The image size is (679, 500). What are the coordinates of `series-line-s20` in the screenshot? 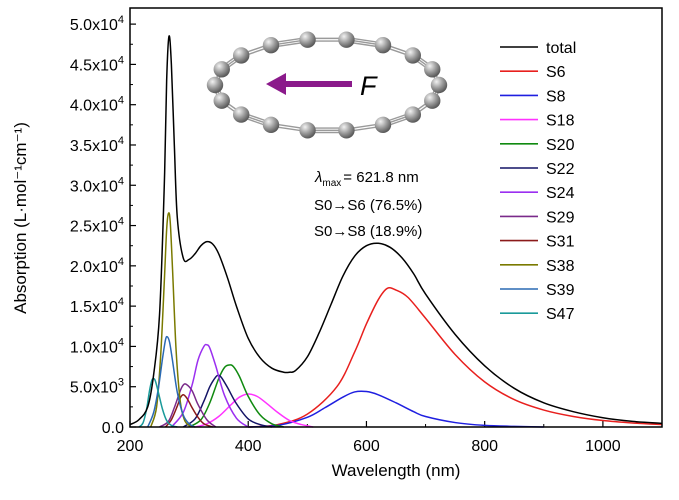 It's located at (236, 396).